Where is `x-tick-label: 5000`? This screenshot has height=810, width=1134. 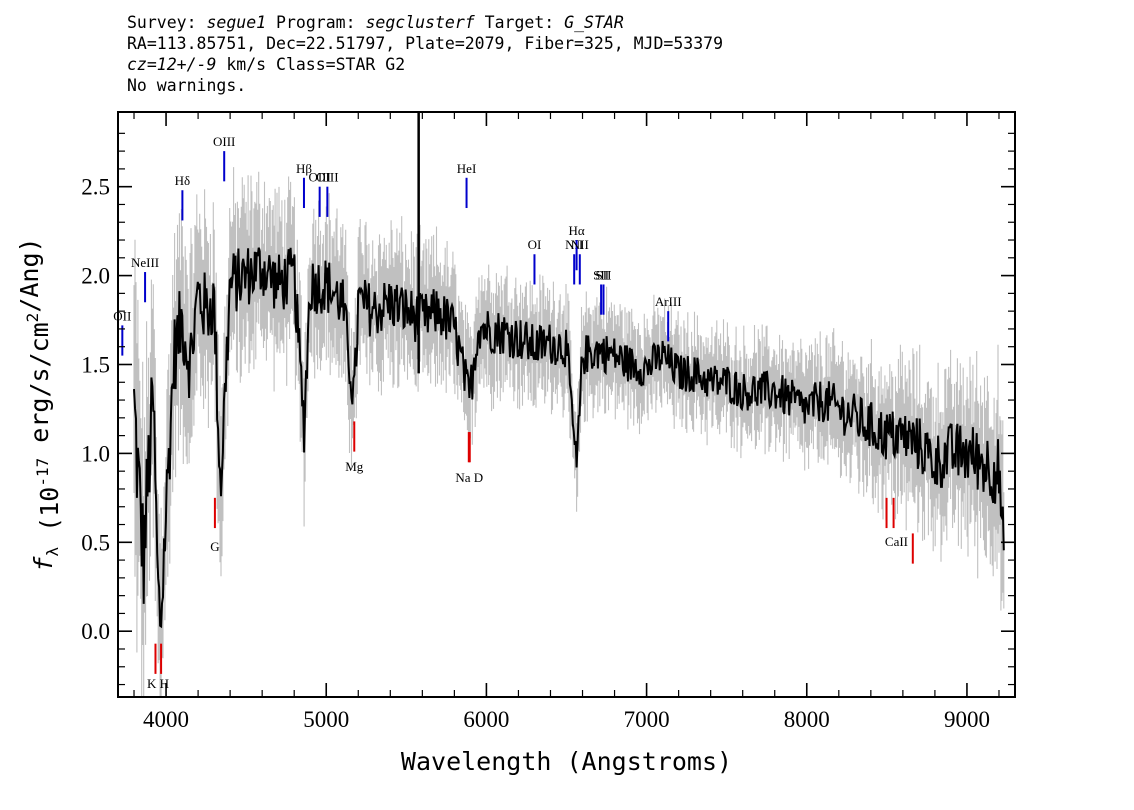 x-tick-label: 5000 is located at coordinates (326, 719).